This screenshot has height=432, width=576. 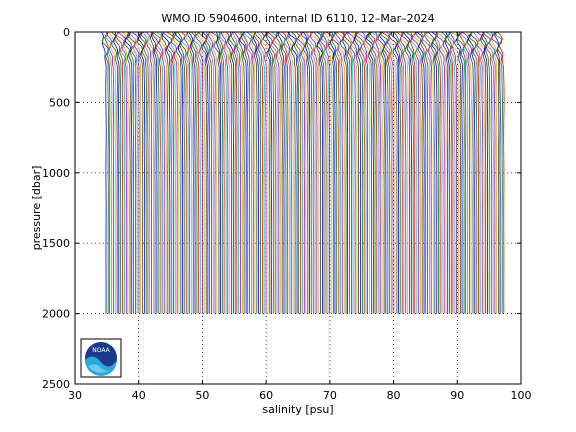 I want to click on x-tick-label: 90, so click(x=457, y=395).